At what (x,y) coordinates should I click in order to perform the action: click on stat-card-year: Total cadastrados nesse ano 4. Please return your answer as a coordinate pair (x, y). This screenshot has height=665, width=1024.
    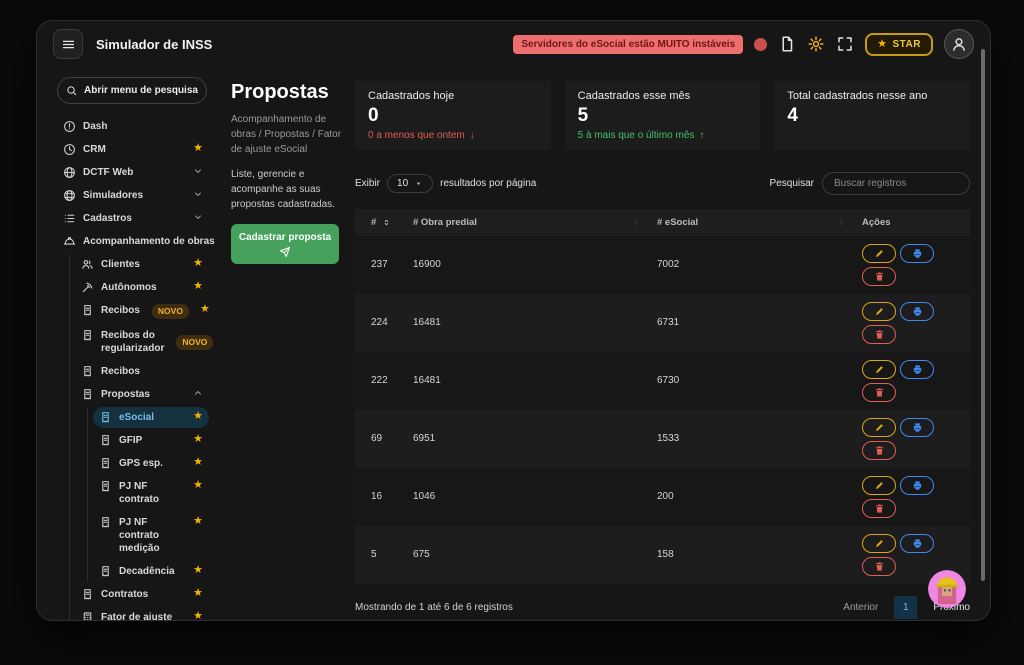
    Looking at the image, I should click on (872, 115).